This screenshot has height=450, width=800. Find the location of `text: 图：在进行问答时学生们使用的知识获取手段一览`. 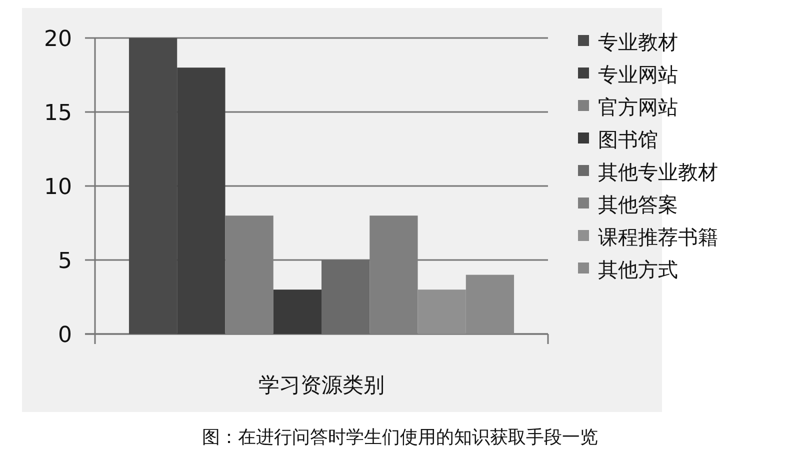

text: 图：在进行问答时学生们使用的知识获取手段一览 is located at coordinates (400, 437).